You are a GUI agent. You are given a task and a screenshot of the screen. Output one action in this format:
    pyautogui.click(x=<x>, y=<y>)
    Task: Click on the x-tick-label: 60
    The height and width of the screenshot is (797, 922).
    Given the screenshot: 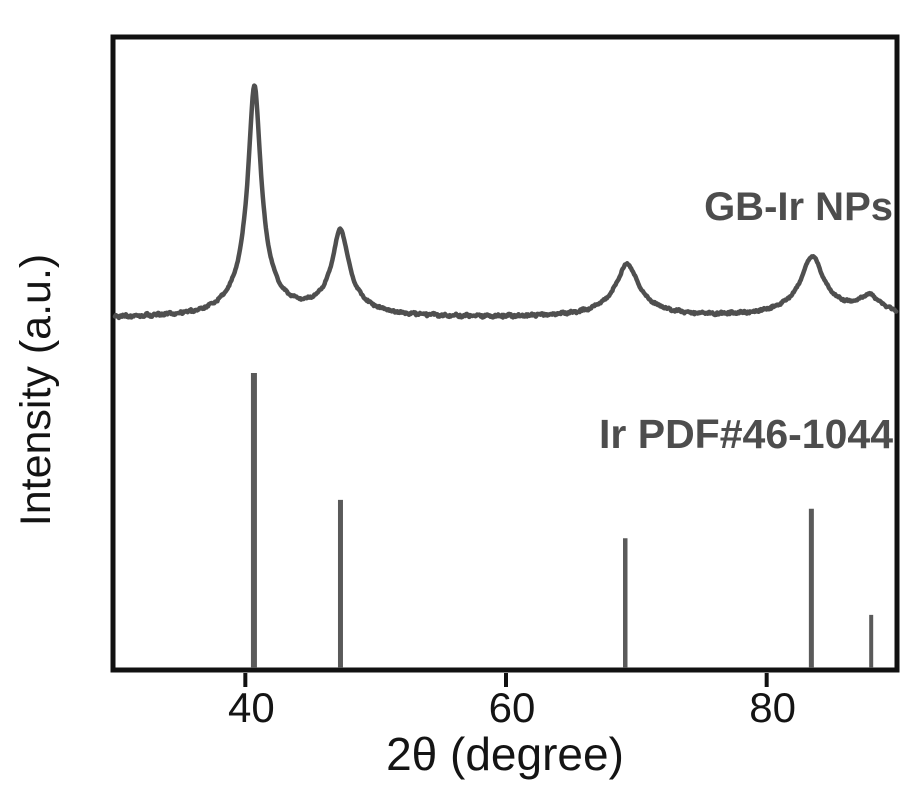 What is the action you would take?
    pyautogui.click(x=512, y=707)
    